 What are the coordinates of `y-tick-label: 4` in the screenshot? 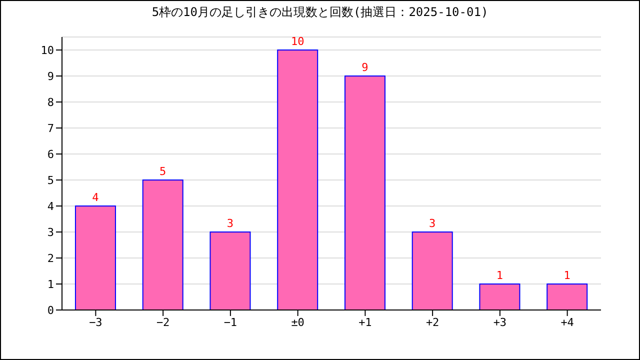 It's located at (50, 206).